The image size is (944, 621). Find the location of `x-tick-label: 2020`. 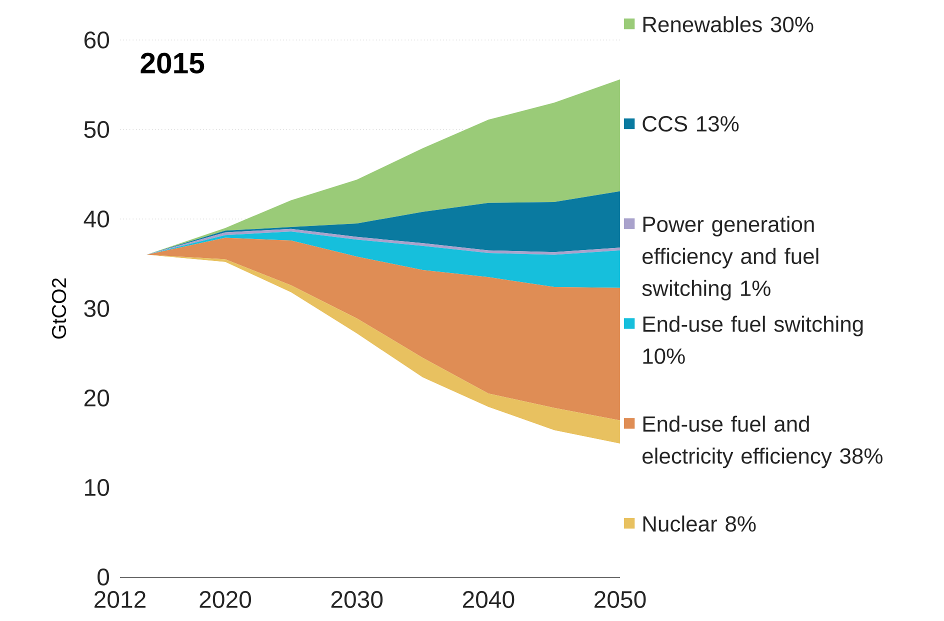

x-tick-label: 2020 is located at coordinates (226, 599).